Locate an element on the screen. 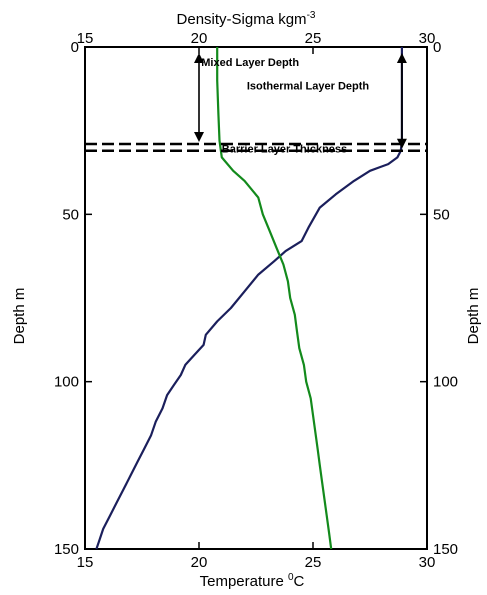 The height and width of the screenshot is (595, 487). bottom-tick-label: 30 is located at coordinates (427, 562).